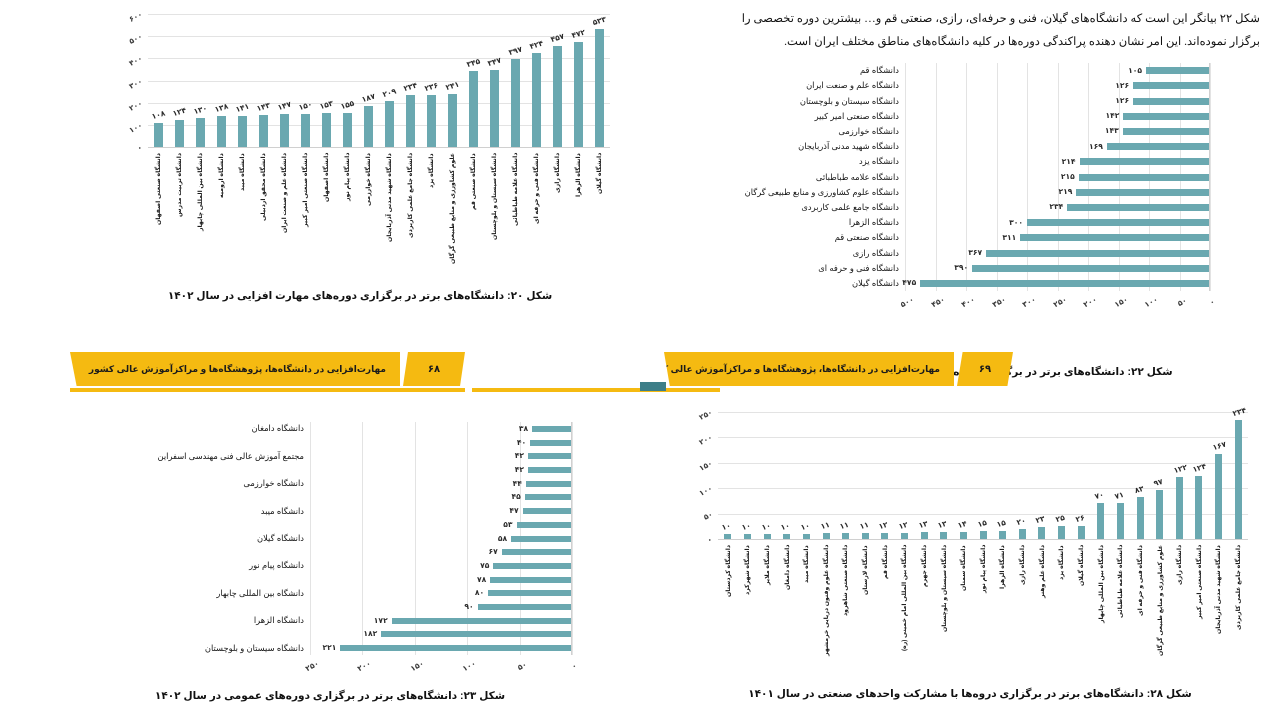  I want to click on category-label: دانشگاه بین المللی امام خمینی (ره), so click(905, 598).